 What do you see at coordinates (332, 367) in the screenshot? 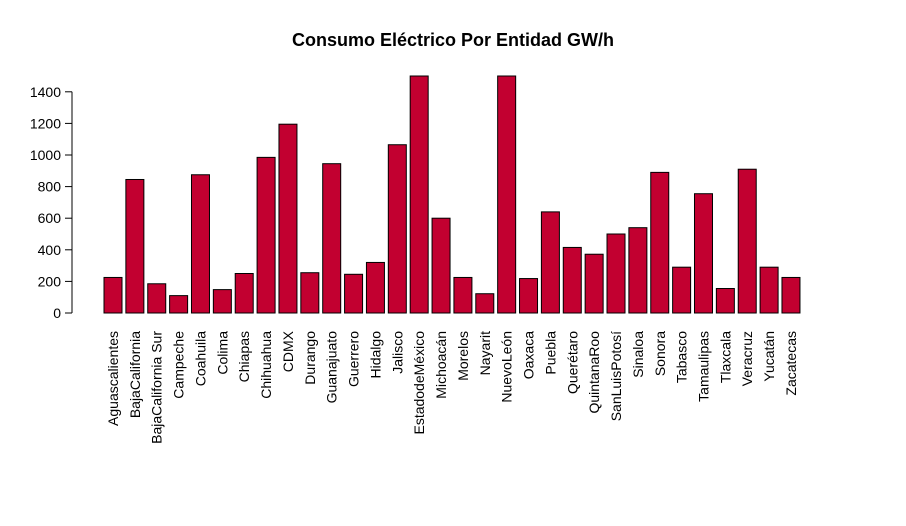
I see `x-tick-label: Guanajuato` at bounding box center [332, 367].